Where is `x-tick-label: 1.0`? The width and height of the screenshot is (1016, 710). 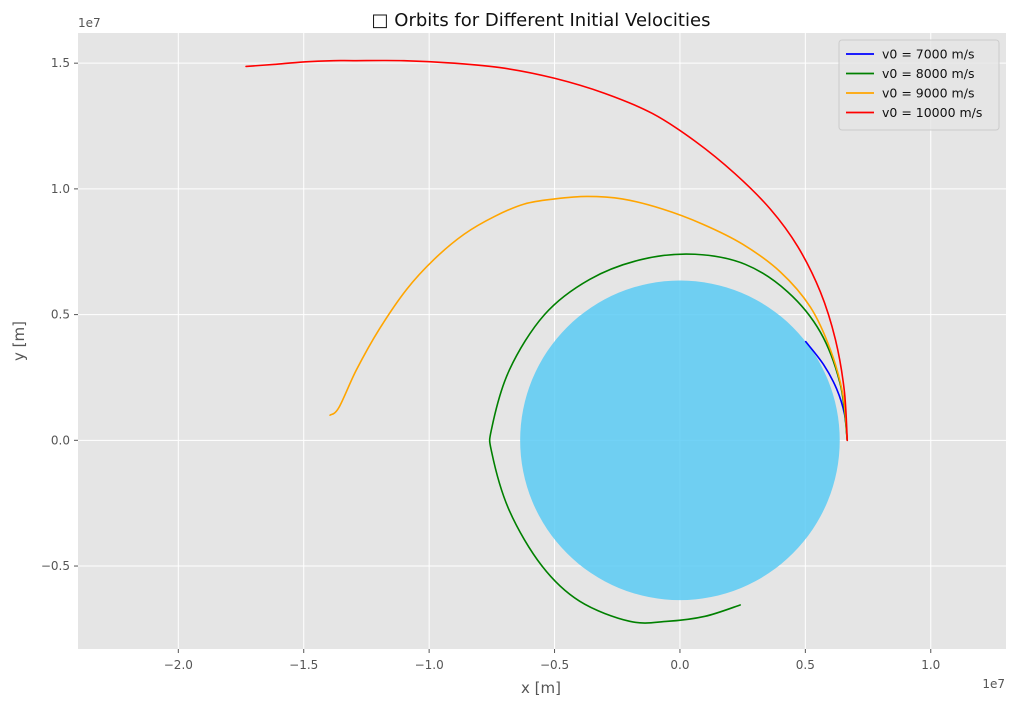 x-tick-label: 1.0 is located at coordinates (930, 665).